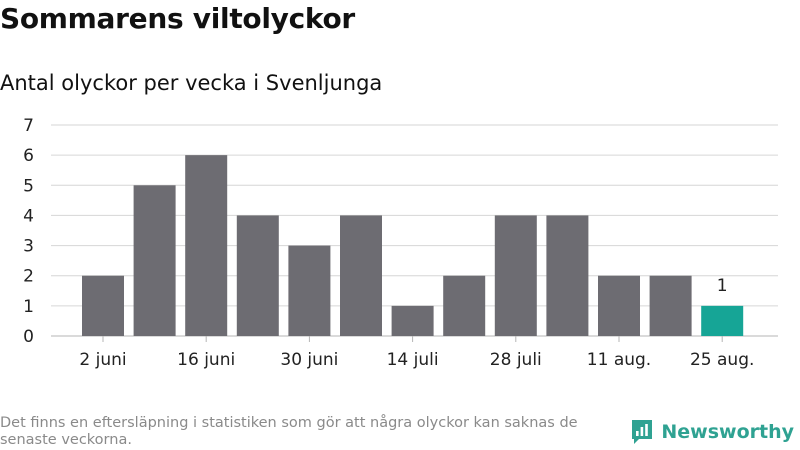 The height and width of the screenshot is (450, 800). What do you see at coordinates (191, 83) in the screenshot?
I see `chart-subtitle: Antal olyckor per vecka i Svenljunga` at bounding box center [191, 83].